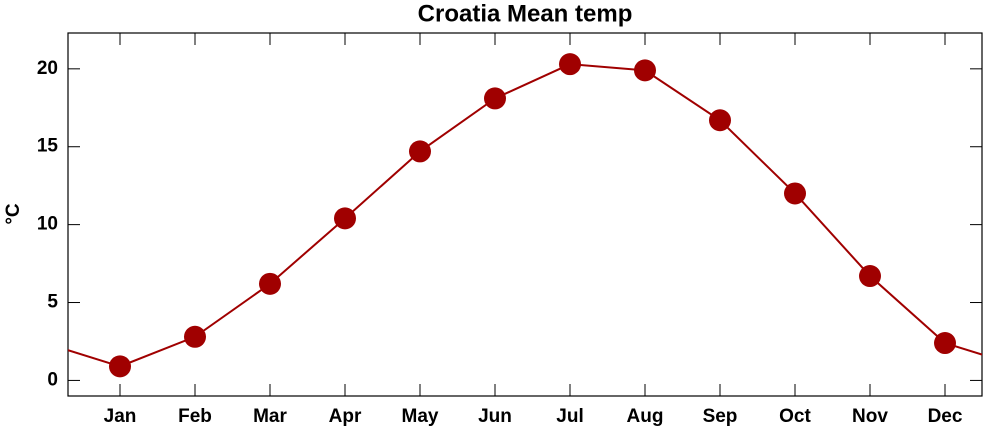  Describe the element at coordinates (52, 302) in the screenshot. I see `y-tick-label: 5` at that location.